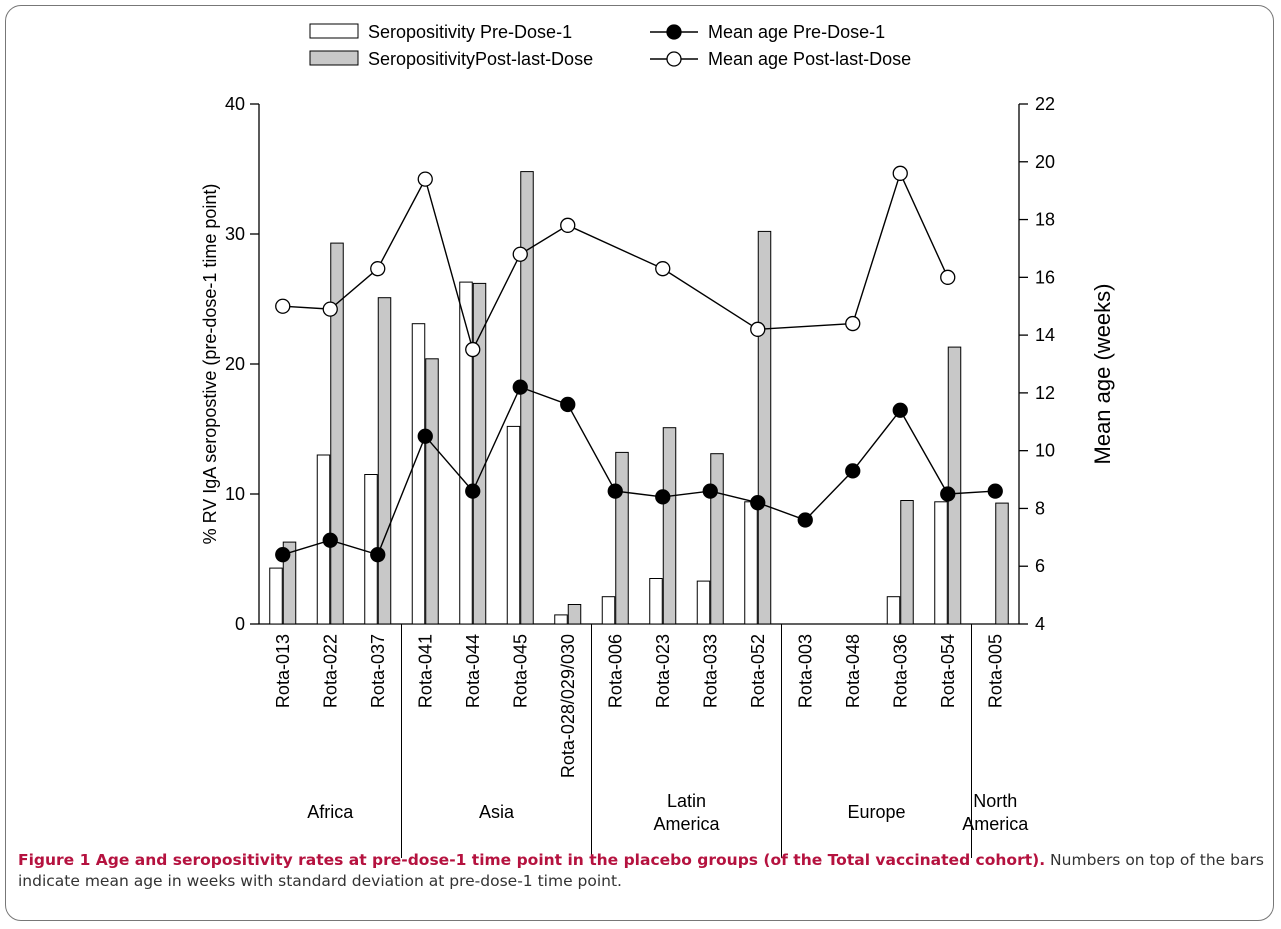 The image size is (1281, 929). I want to click on line-mean-age-pre-dose, so click(639, 471).